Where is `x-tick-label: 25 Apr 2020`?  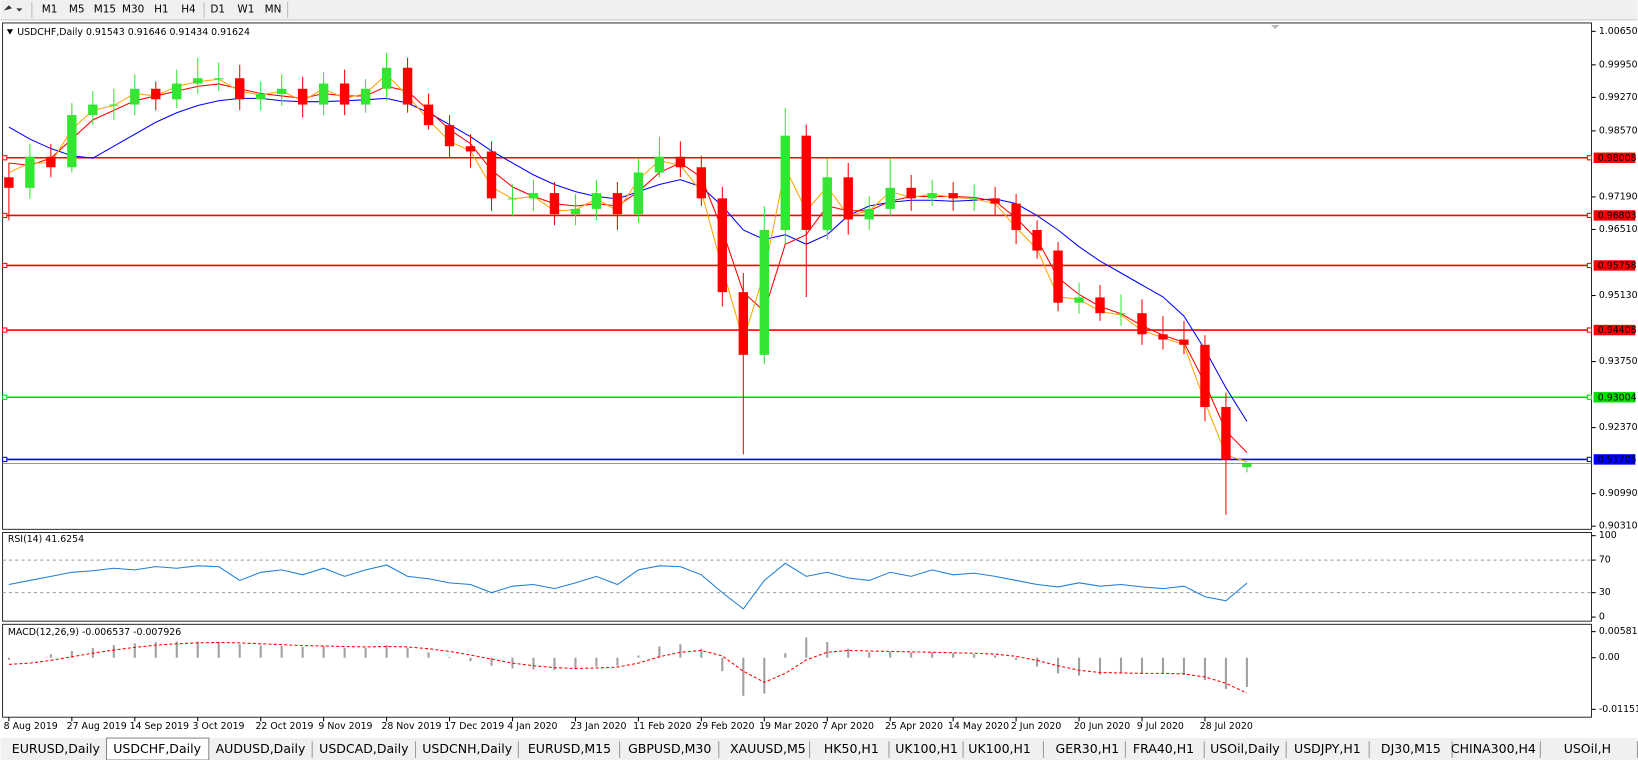
x-tick-label: 25 Apr 2020 is located at coordinates (914, 726).